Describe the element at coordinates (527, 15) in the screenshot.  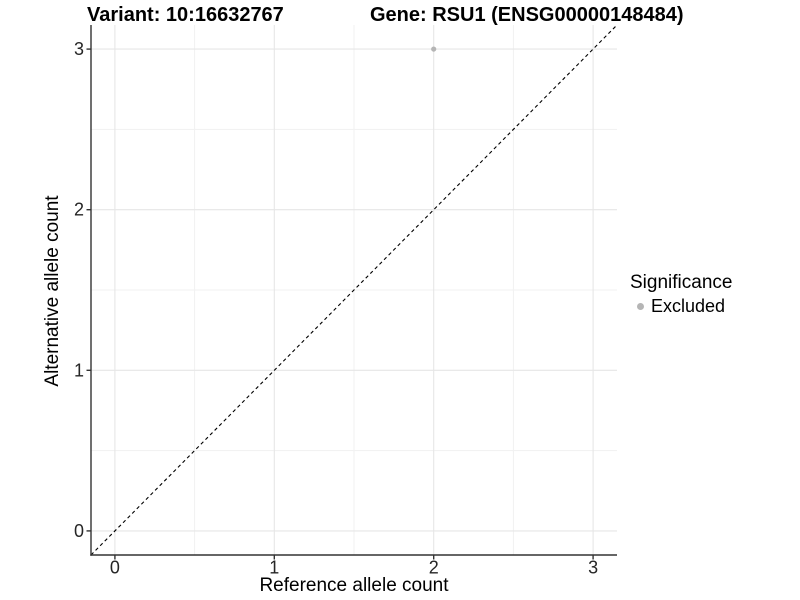
I see `plot-title-gene: Gene: RSU1 (ENSG00000148484)` at that location.